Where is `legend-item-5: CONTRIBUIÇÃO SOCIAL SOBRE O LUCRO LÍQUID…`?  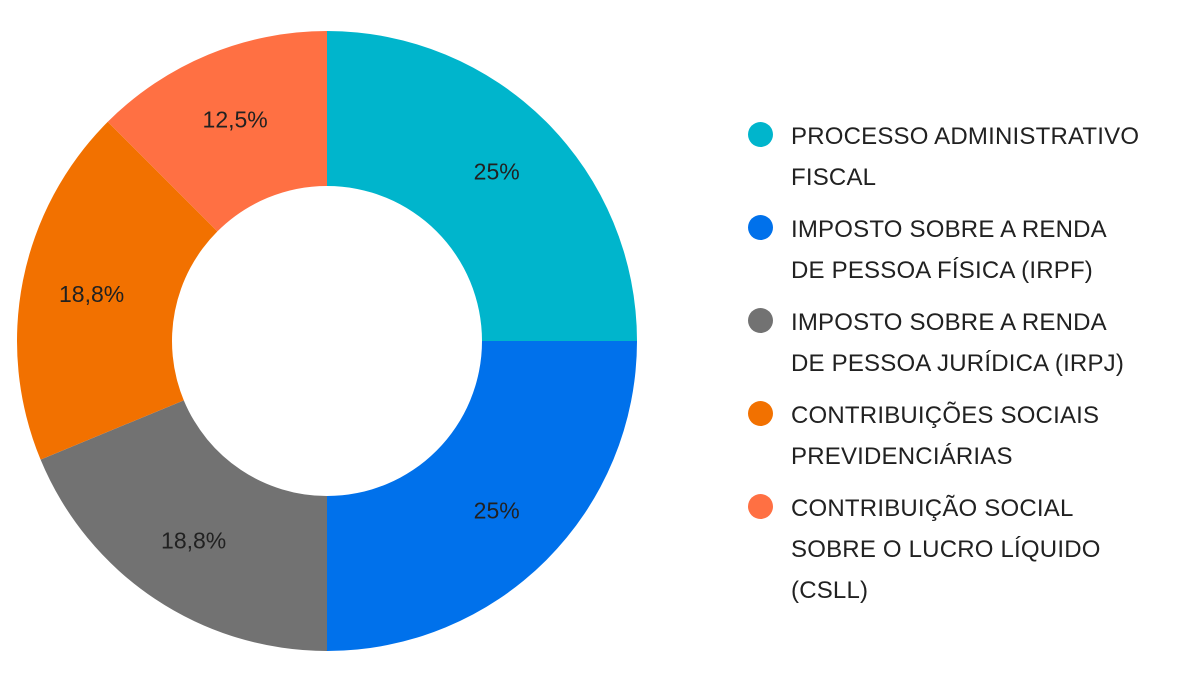 legend-item-5: CONTRIBUIÇÃO SOCIAL SOBRE O LUCRO LÍQUID… is located at coordinates (968, 549).